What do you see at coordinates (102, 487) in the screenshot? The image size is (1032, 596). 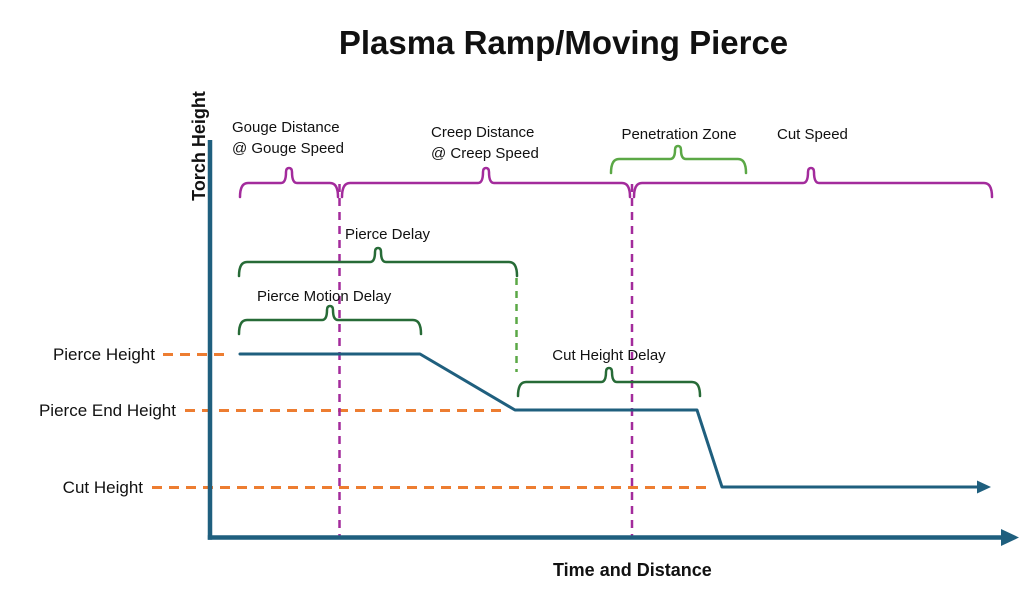 I see `cut-height-label: Cut Height` at bounding box center [102, 487].